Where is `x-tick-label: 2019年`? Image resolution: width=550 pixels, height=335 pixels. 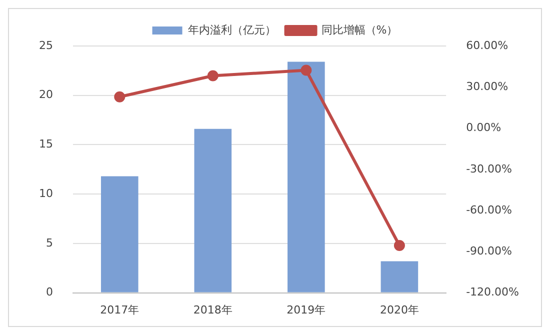 x-tick-label: 2019年 is located at coordinates (306, 309).